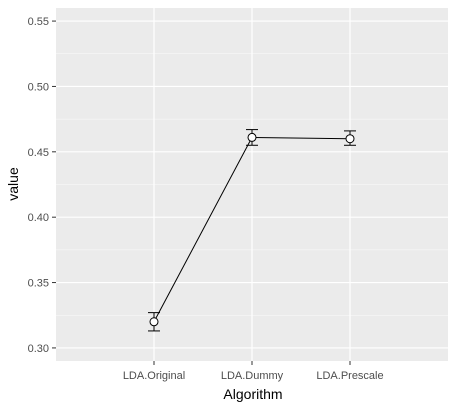 This screenshot has height=408, width=457. Describe the element at coordinates (38, 218) in the screenshot. I see `y-tick-label: 0.40` at that location.